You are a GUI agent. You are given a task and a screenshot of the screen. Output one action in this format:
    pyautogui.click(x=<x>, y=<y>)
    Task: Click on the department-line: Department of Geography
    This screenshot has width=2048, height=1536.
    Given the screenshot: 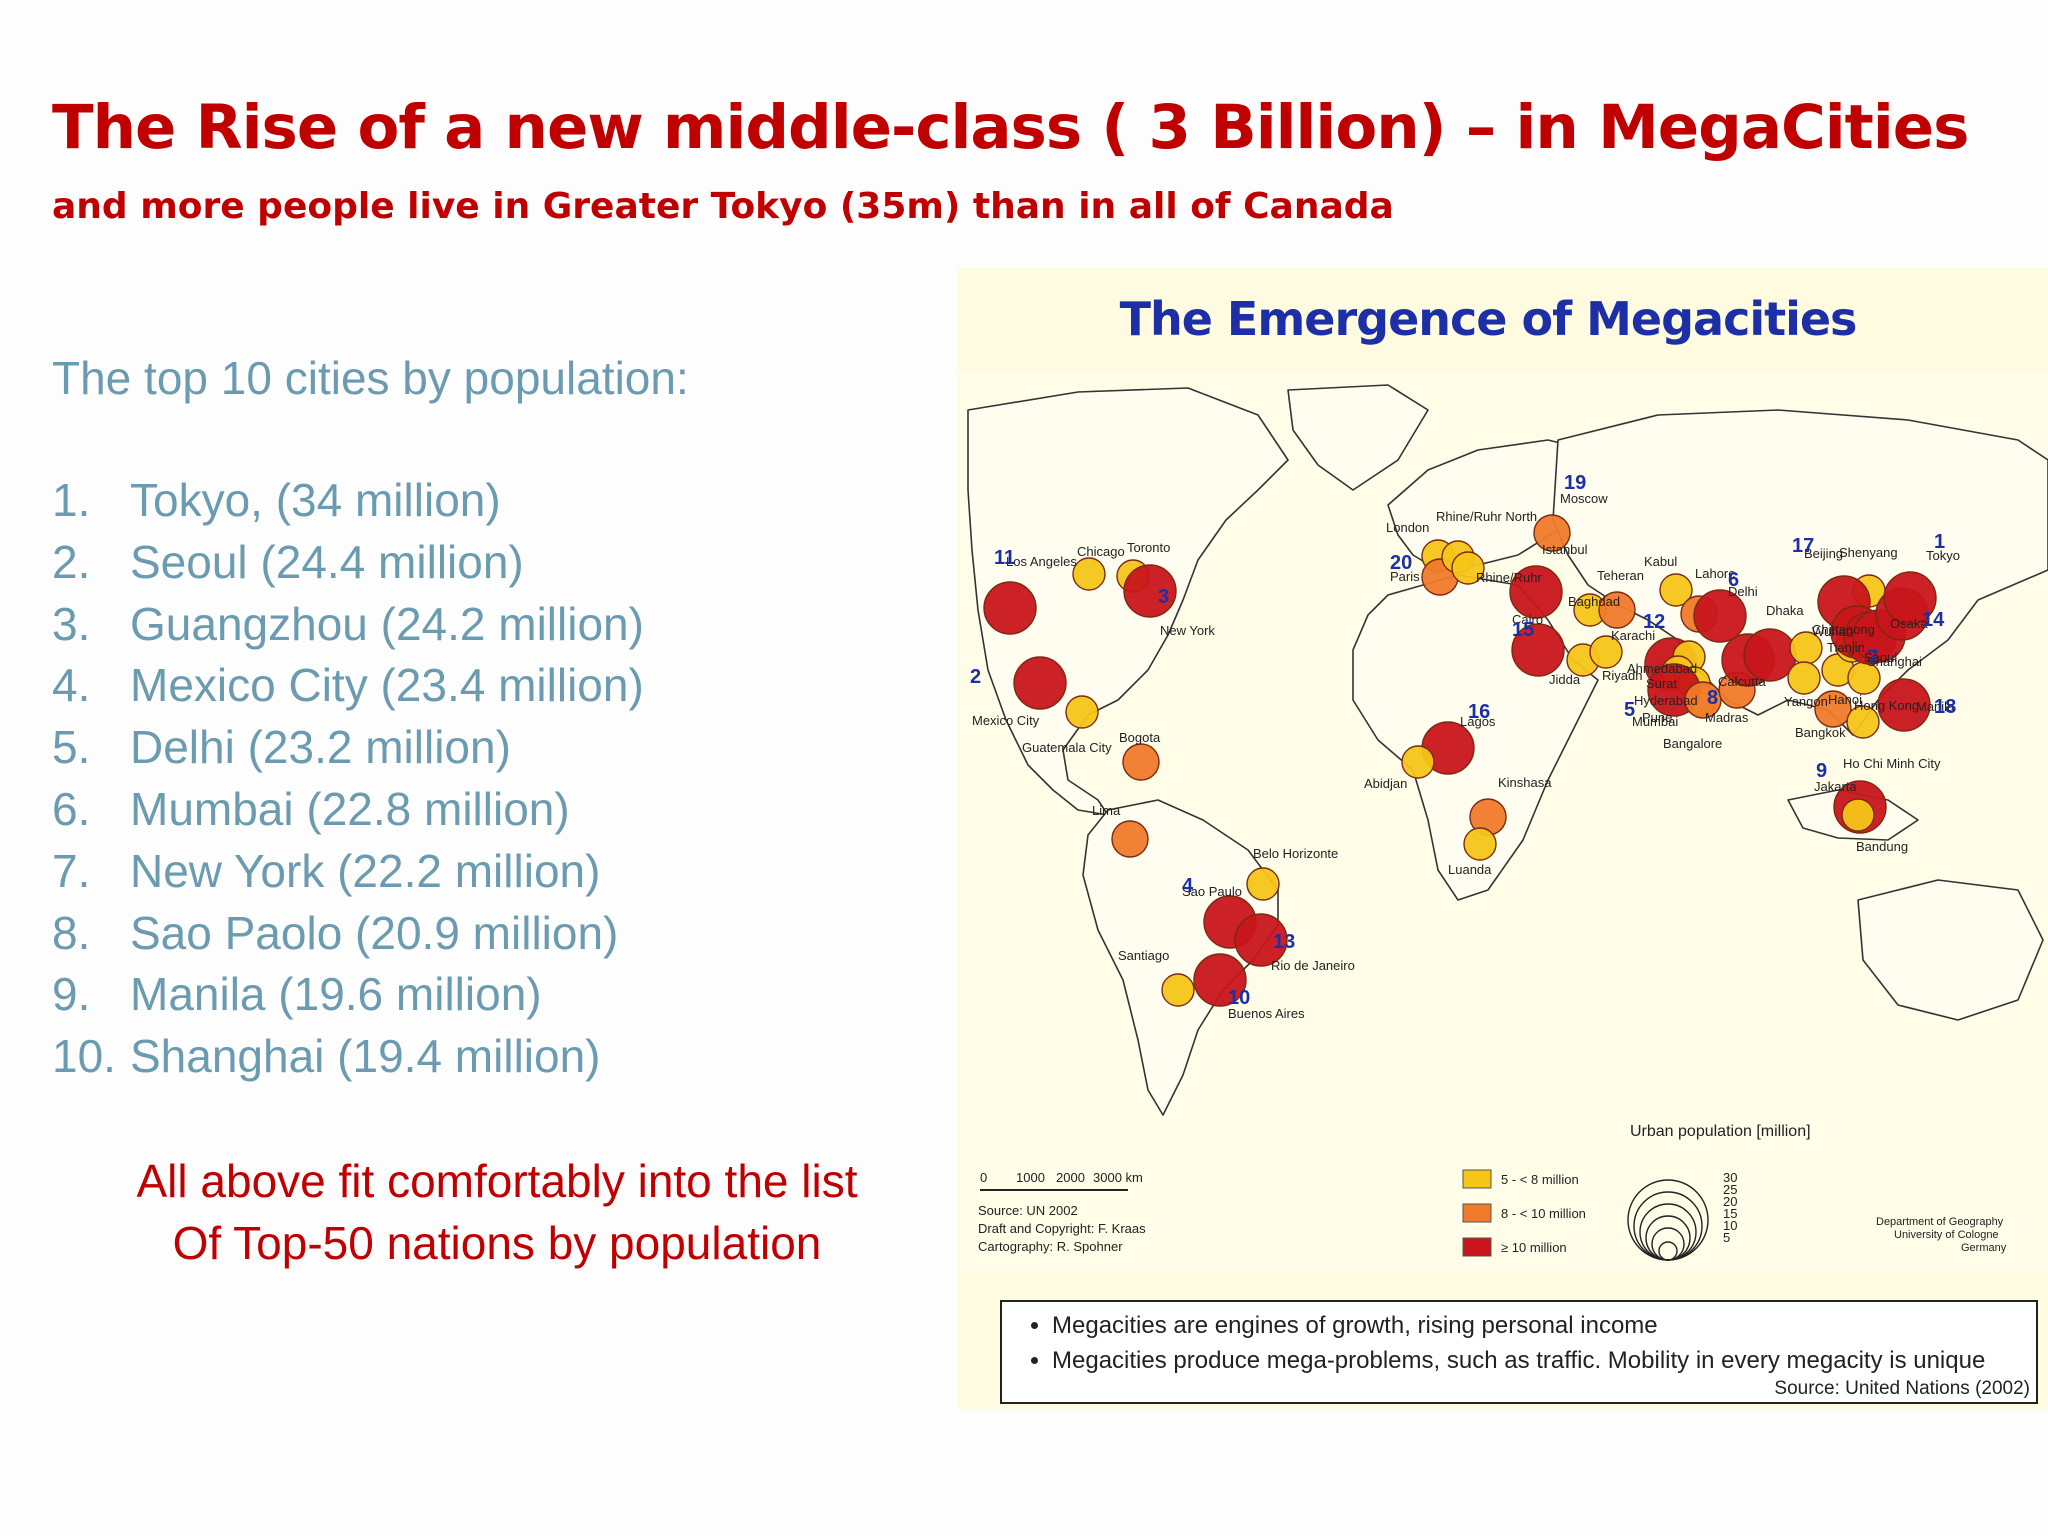 What is the action you would take?
    pyautogui.click(x=1940, y=1222)
    